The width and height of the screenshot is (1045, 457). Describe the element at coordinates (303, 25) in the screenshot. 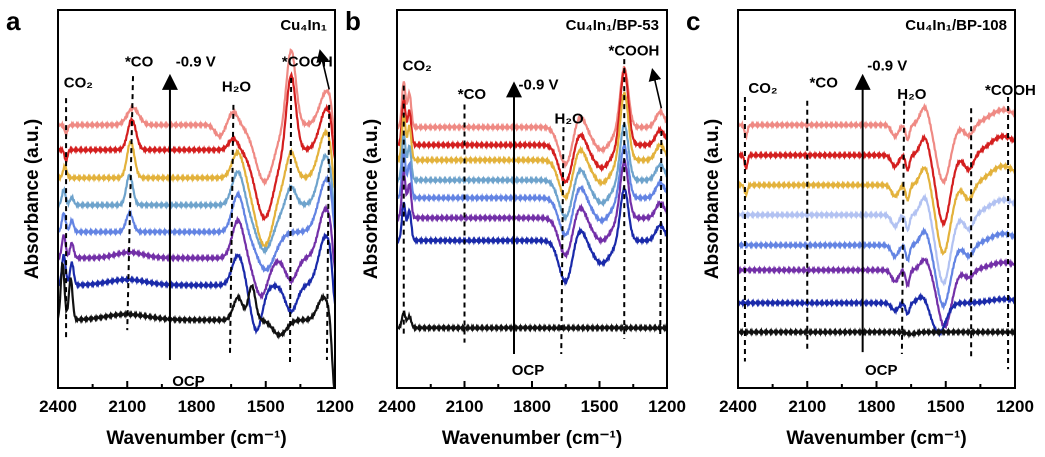

I see `panel-title: Cu₄In₁` at that location.